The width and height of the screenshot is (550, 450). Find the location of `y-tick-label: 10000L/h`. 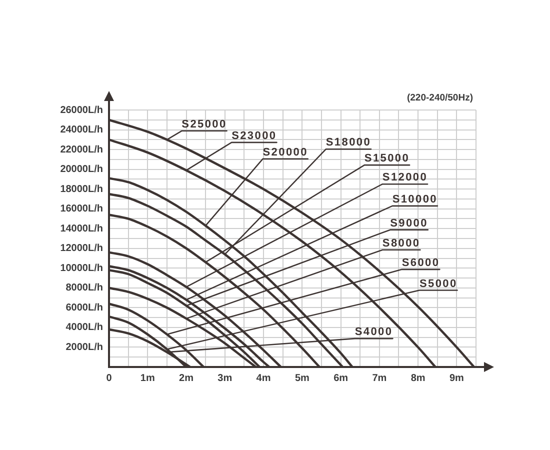

y-tick-label: 10000L/h is located at coordinates (81, 268).